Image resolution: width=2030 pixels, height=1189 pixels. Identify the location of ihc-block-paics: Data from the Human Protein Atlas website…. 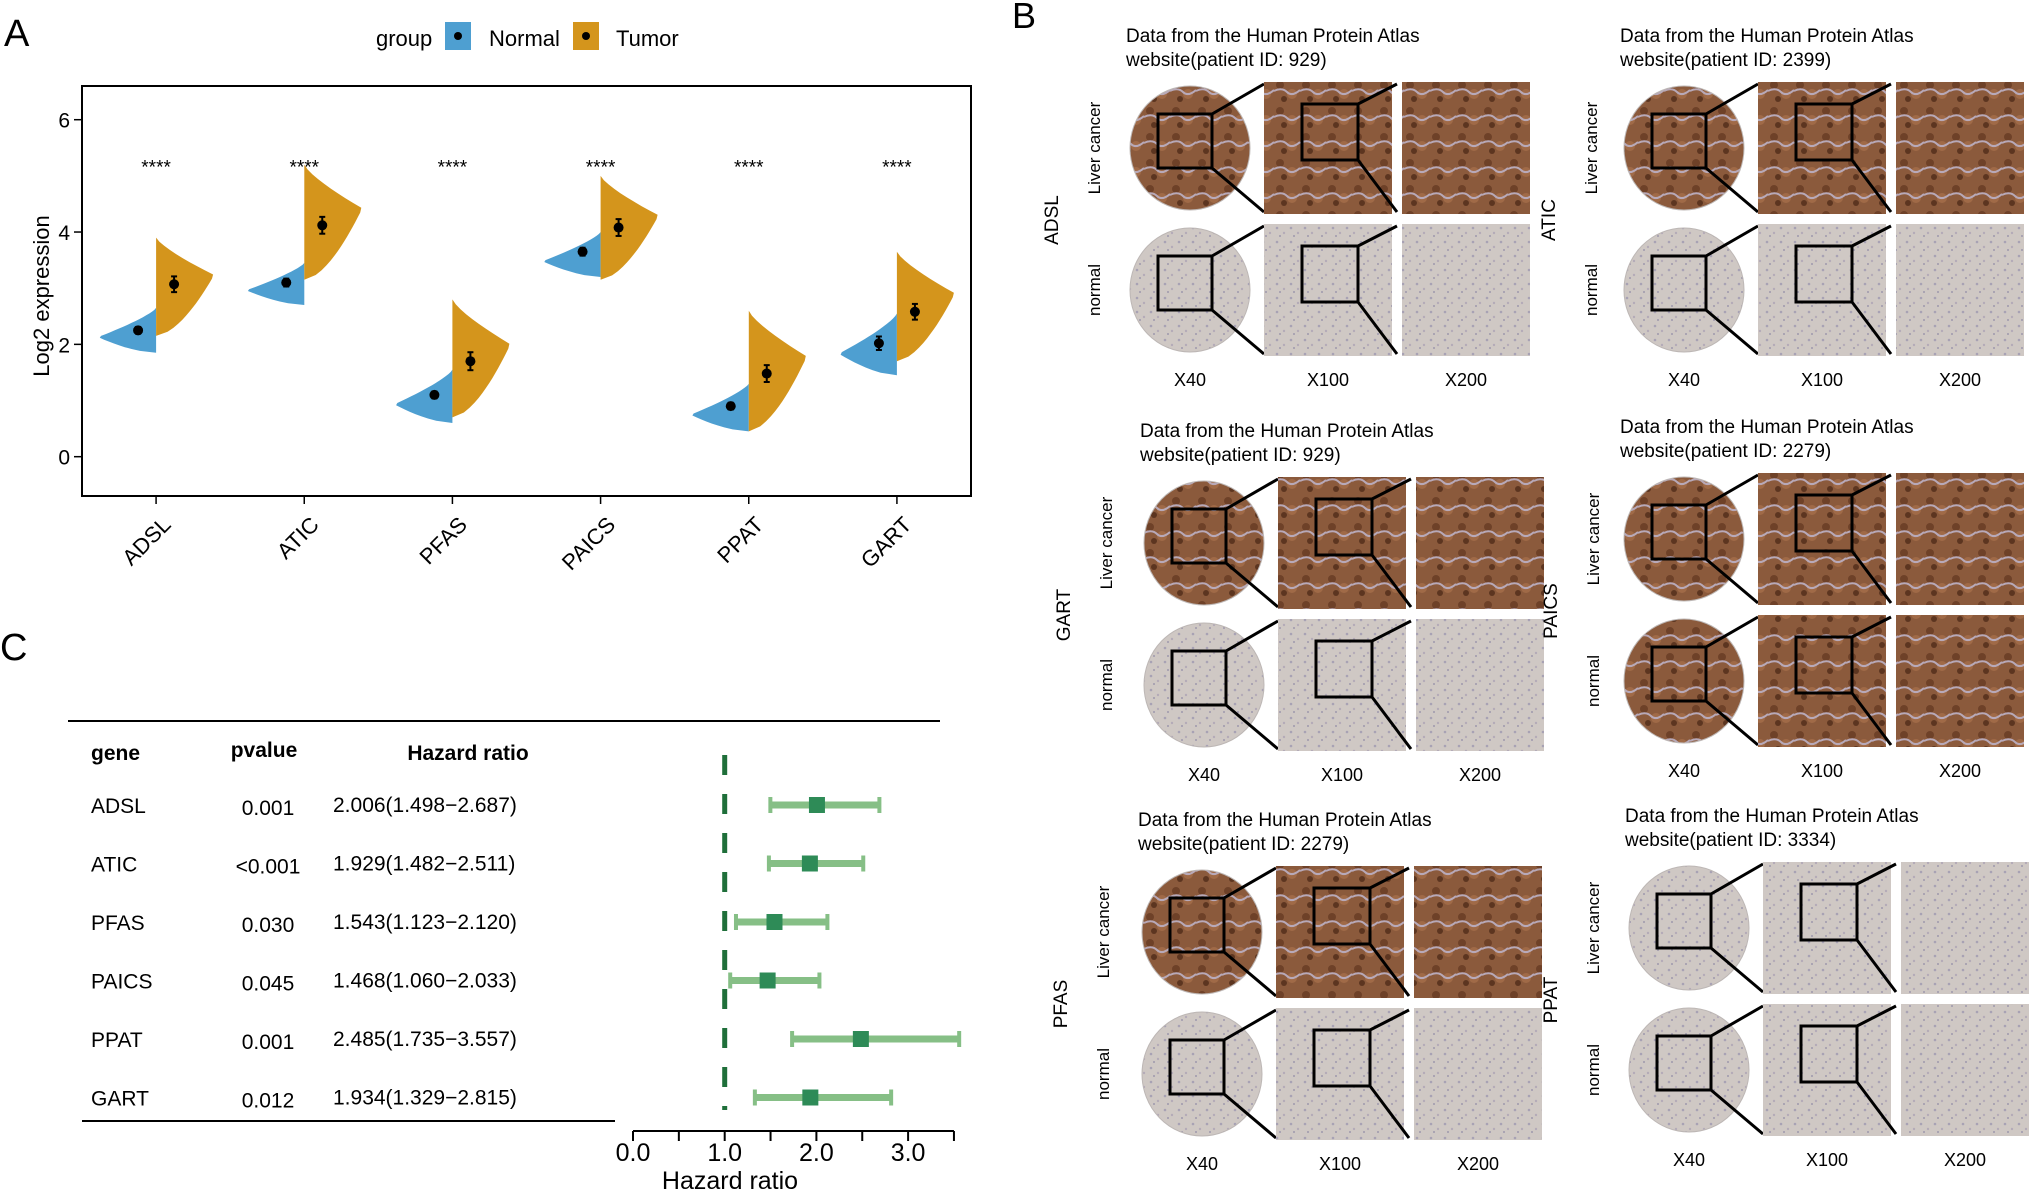
(1782, 599).